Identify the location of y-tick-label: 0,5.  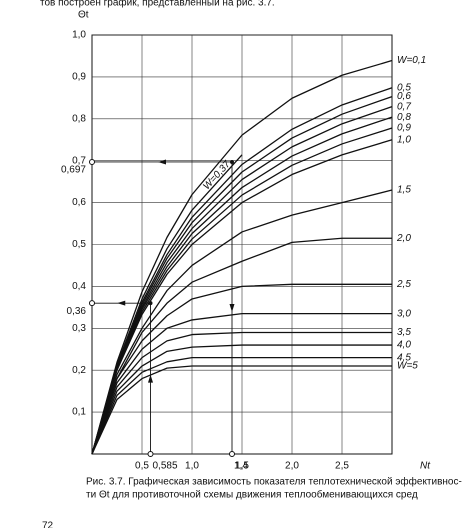
(79, 244).